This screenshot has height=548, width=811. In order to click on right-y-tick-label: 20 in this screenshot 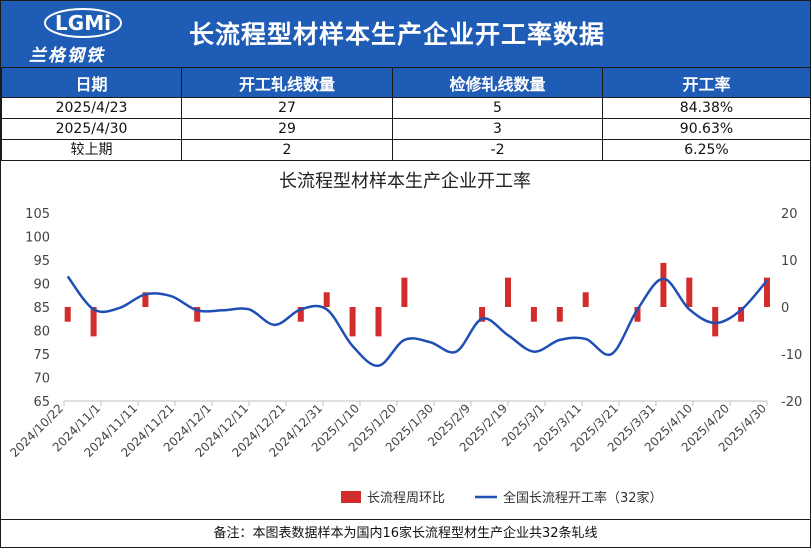, I will do `click(789, 214)`.